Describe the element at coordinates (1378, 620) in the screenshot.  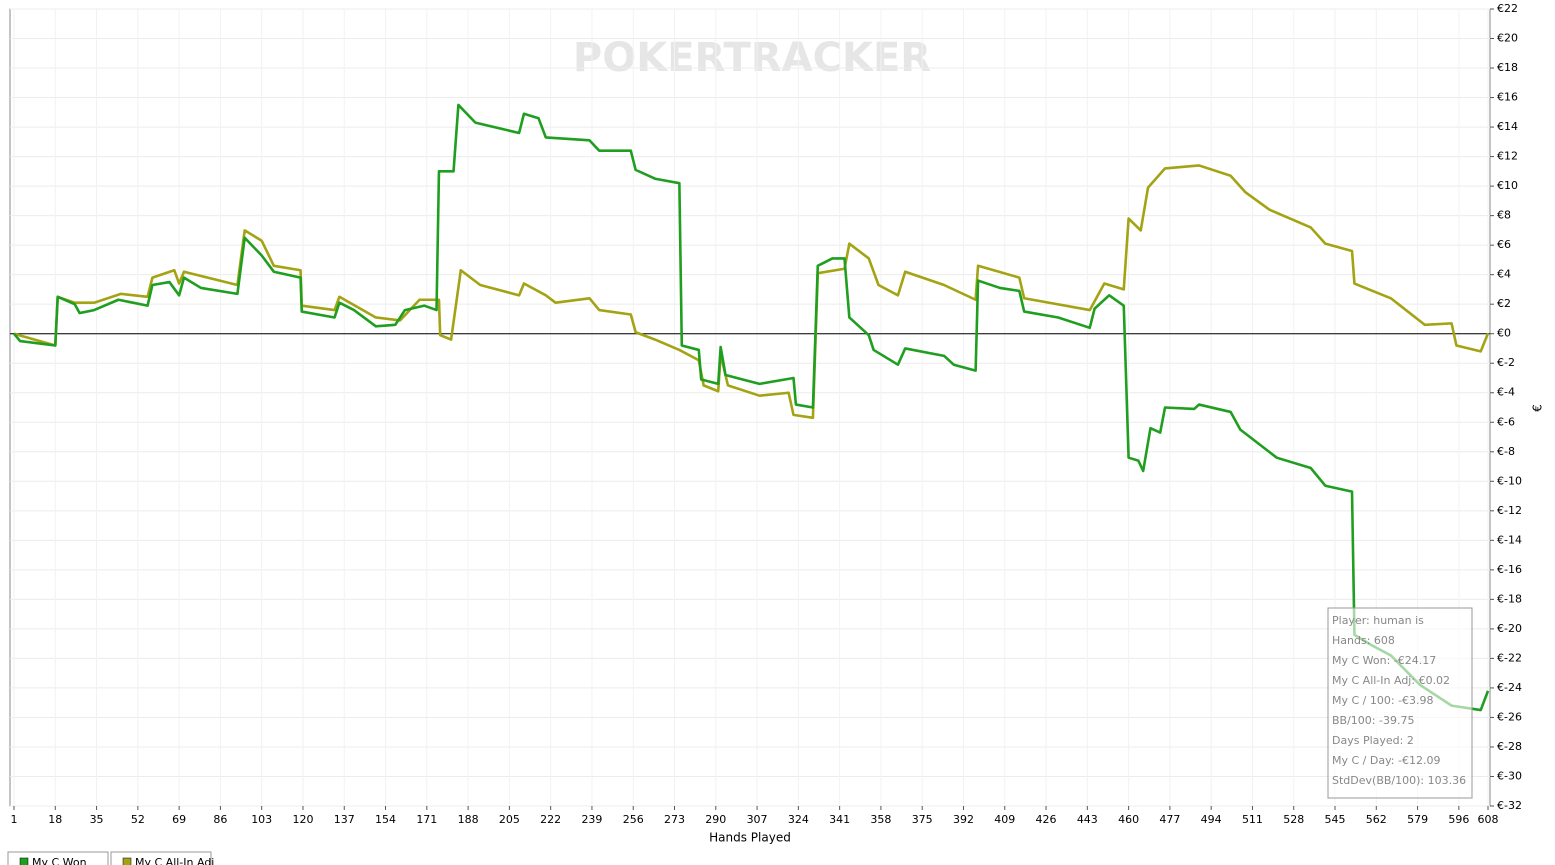
I see `tooltip-line: Player: human is` at that location.